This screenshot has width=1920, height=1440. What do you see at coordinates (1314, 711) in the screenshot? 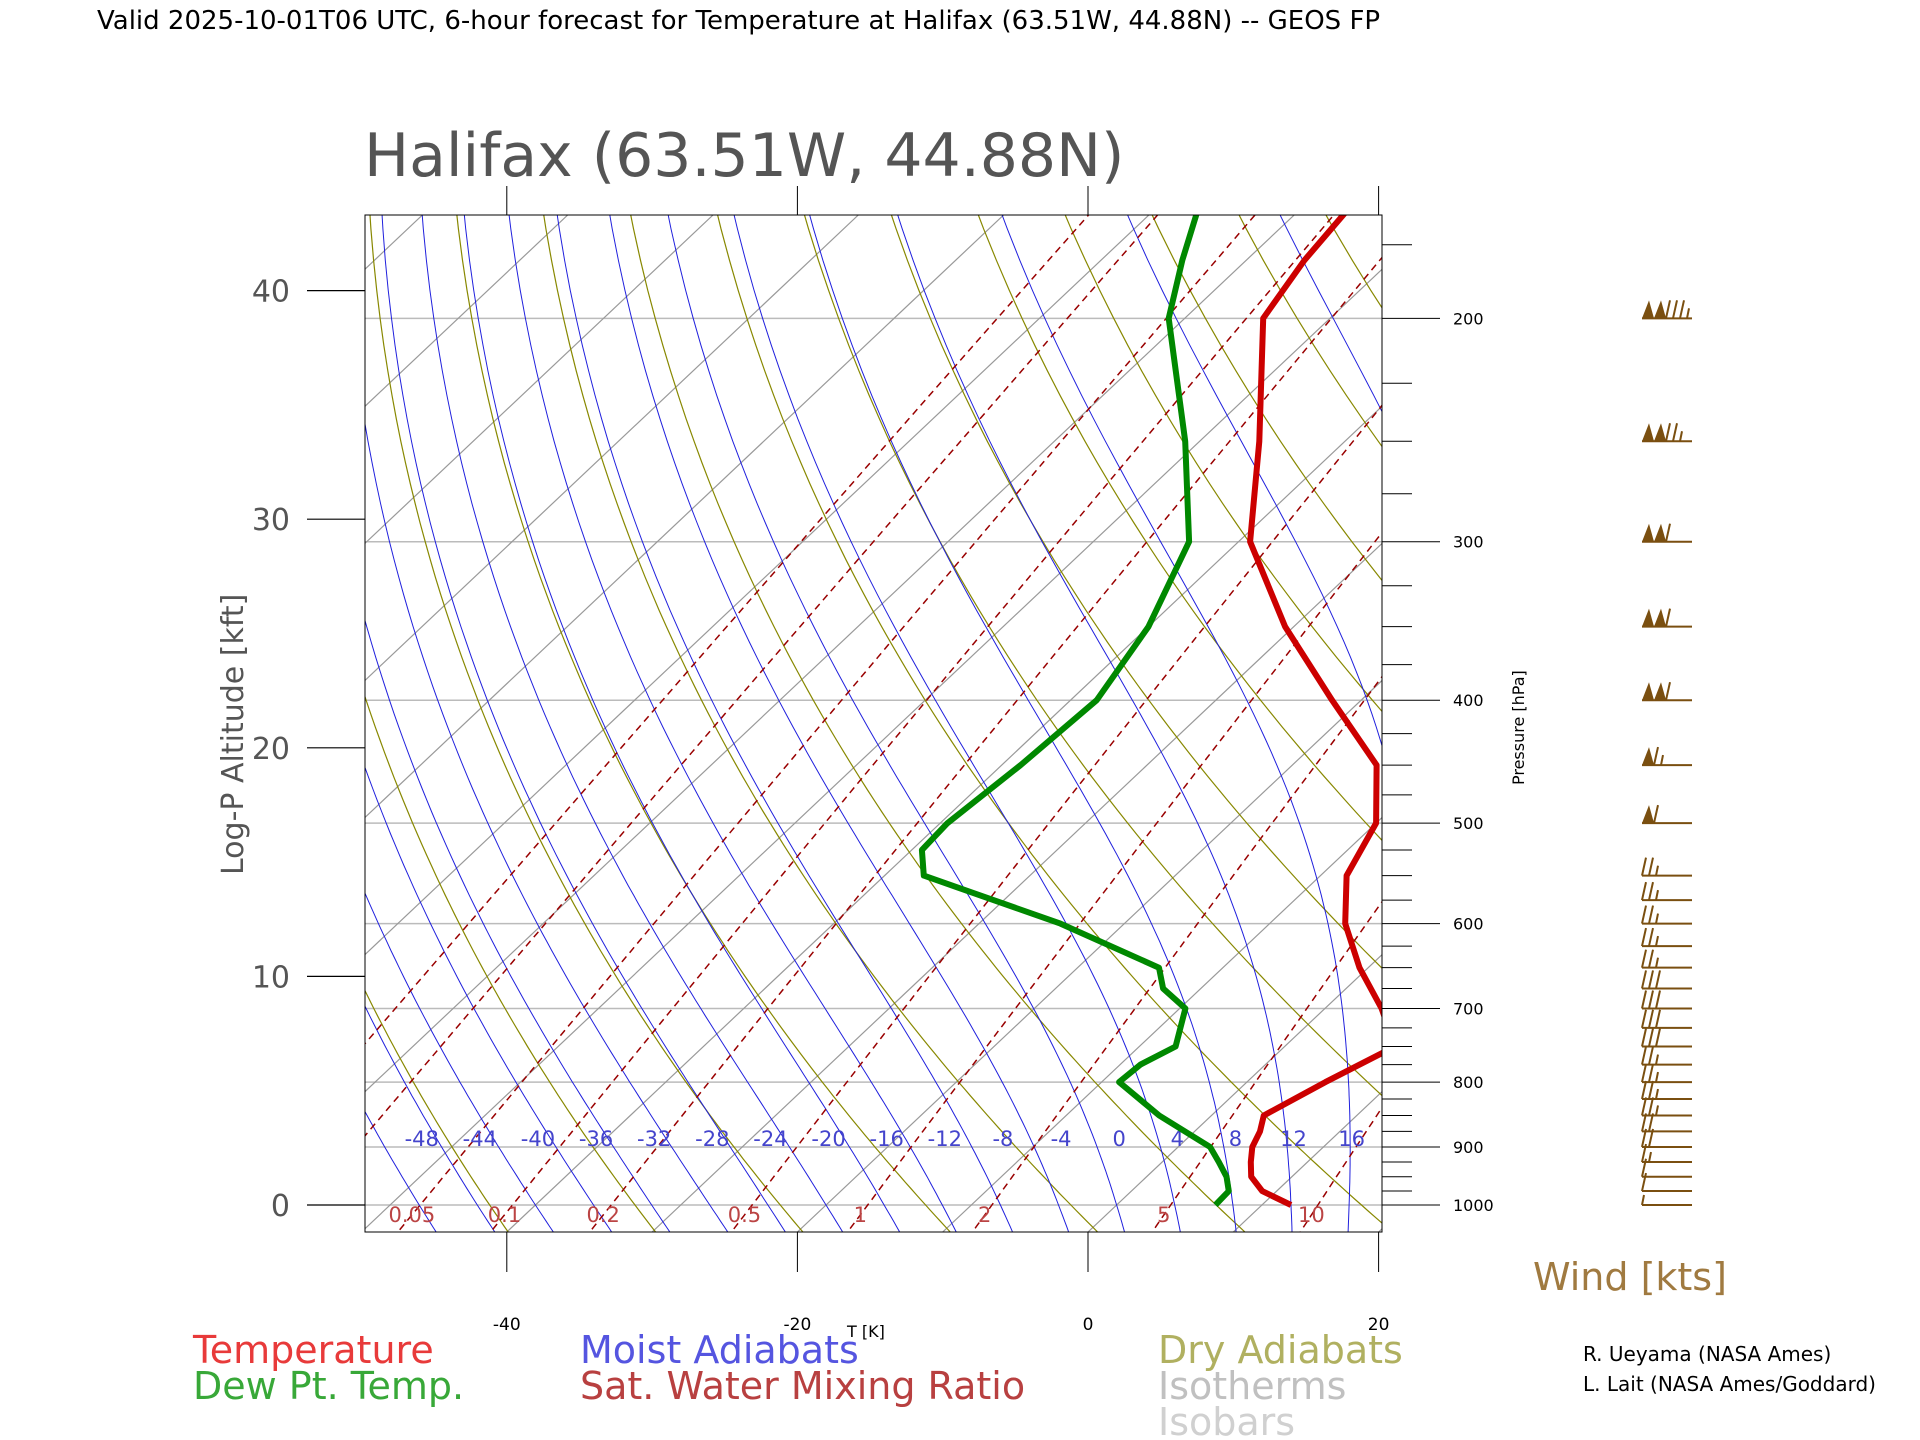
I see `temperature-profile-line` at bounding box center [1314, 711].